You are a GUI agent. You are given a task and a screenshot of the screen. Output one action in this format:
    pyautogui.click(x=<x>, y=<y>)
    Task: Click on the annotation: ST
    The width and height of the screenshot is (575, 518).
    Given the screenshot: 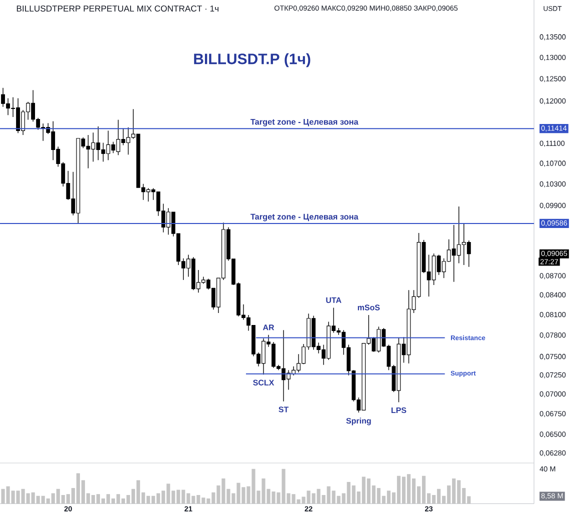 What is the action you would take?
    pyautogui.click(x=283, y=409)
    